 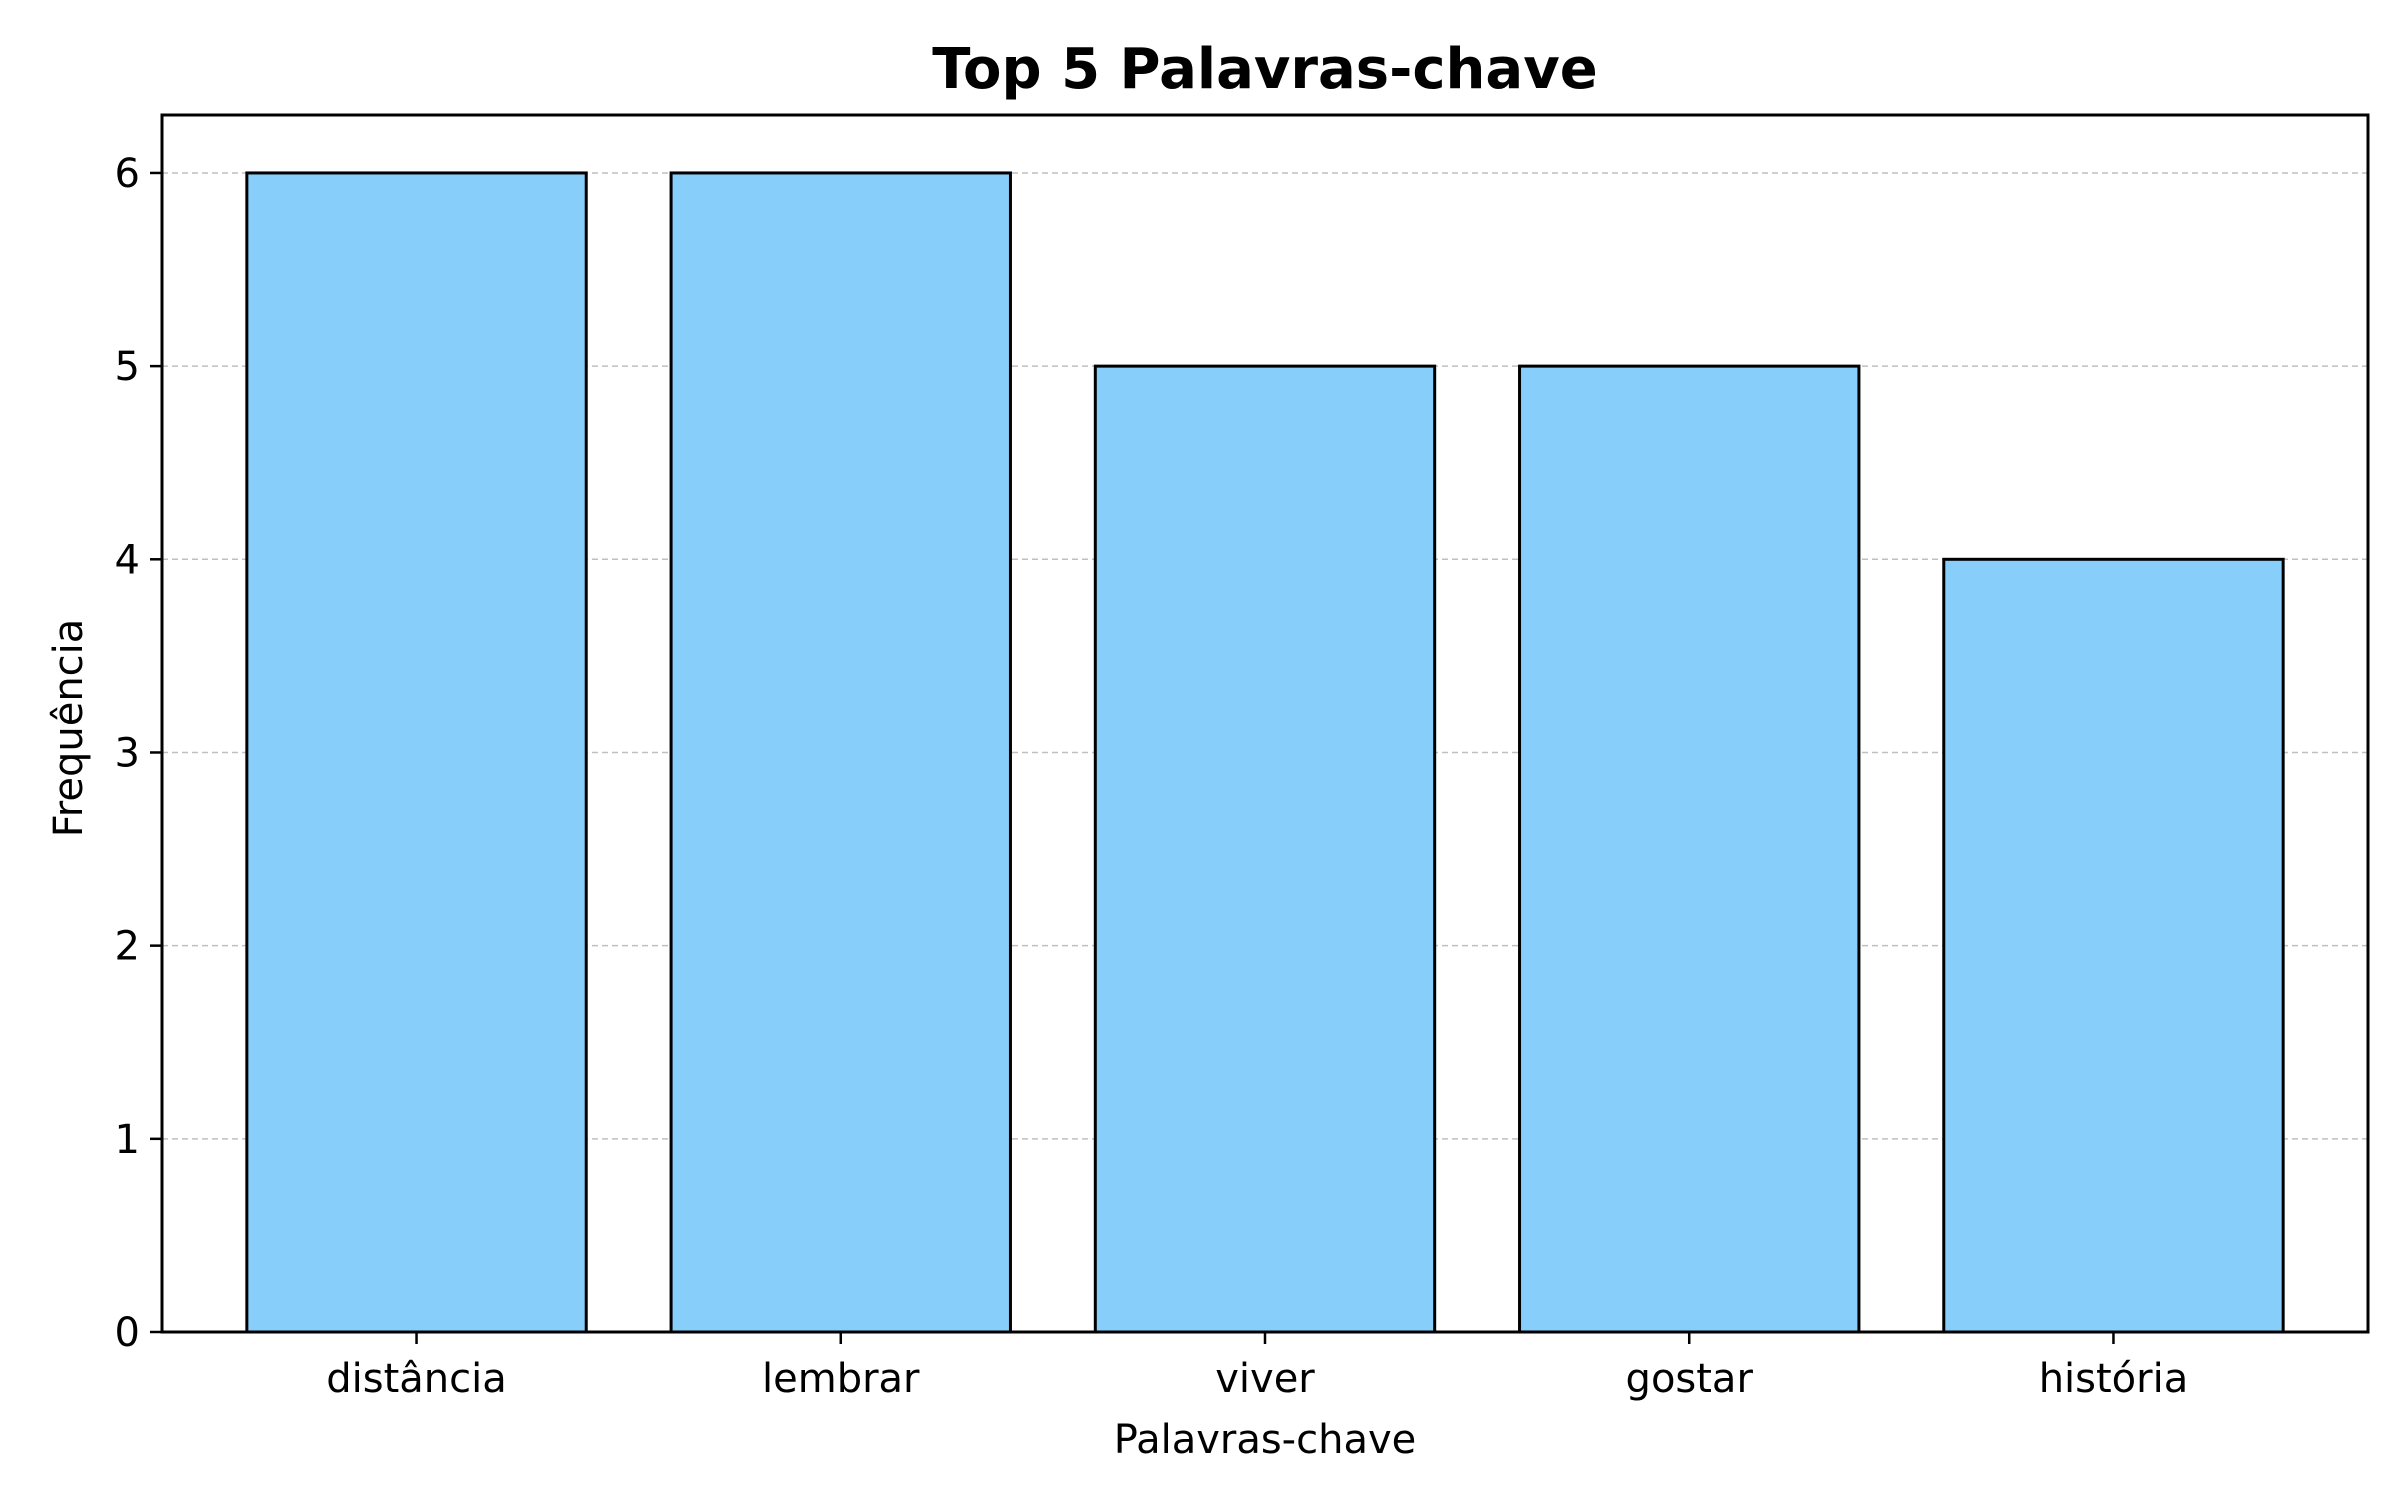 I want to click on y-tick-label-1: 1, so click(x=127, y=1140).